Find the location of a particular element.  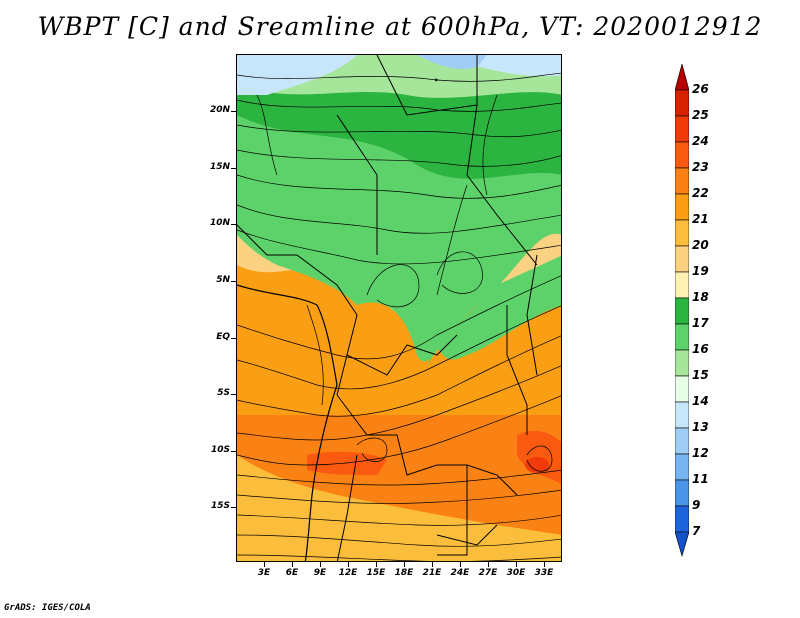

colorbar-level-label: 21 is located at coordinates (700, 219).